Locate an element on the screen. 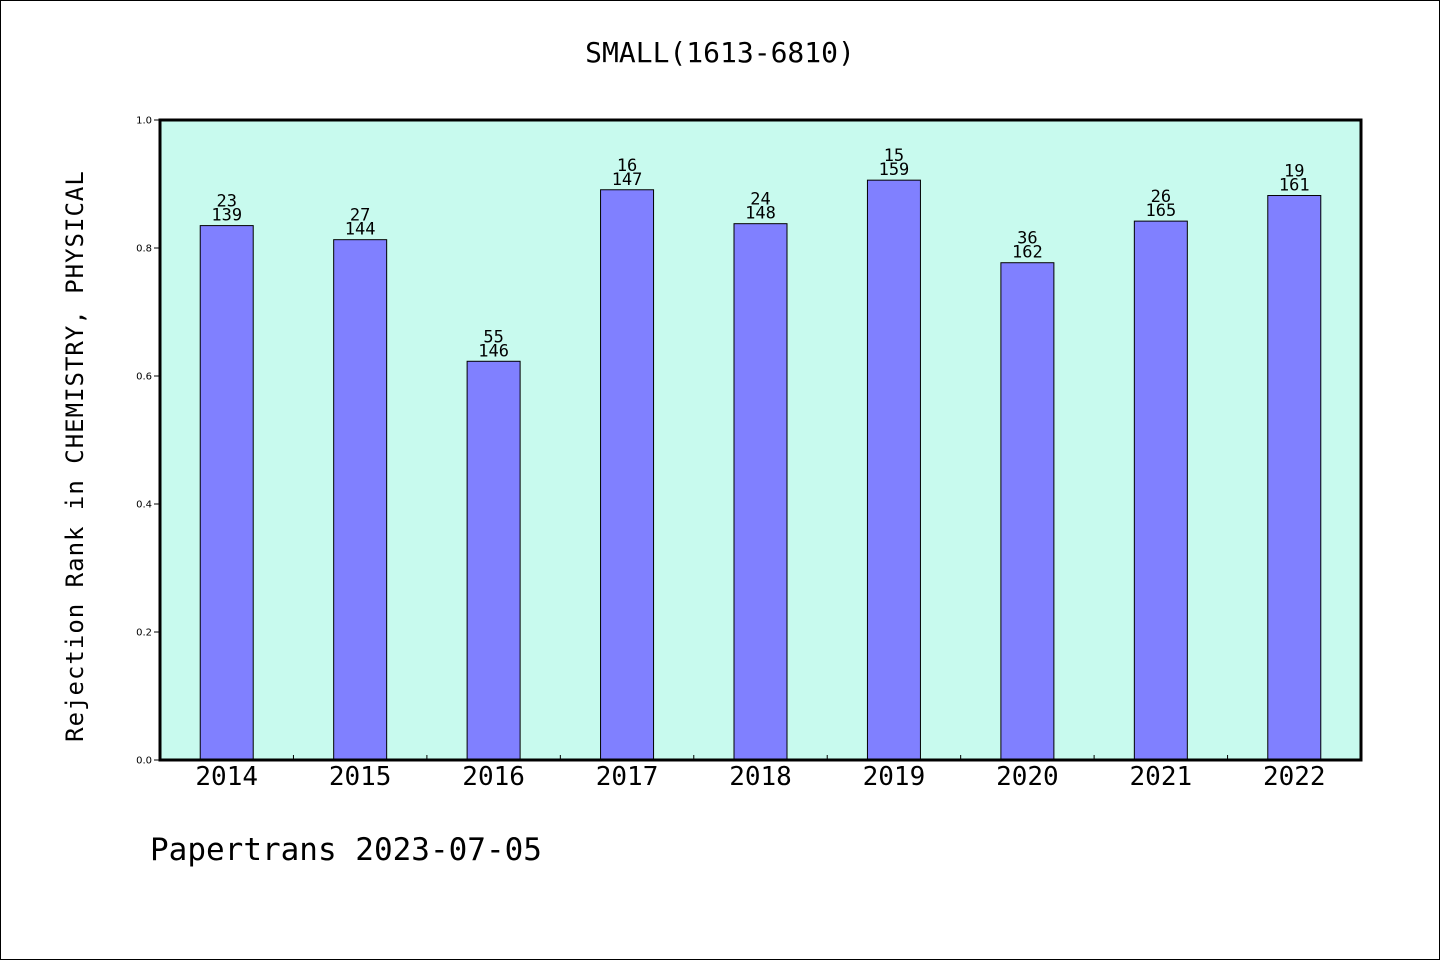 This screenshot has width=1440, height=960. bar-total-label: 146 is located at coordinates (493, 351).